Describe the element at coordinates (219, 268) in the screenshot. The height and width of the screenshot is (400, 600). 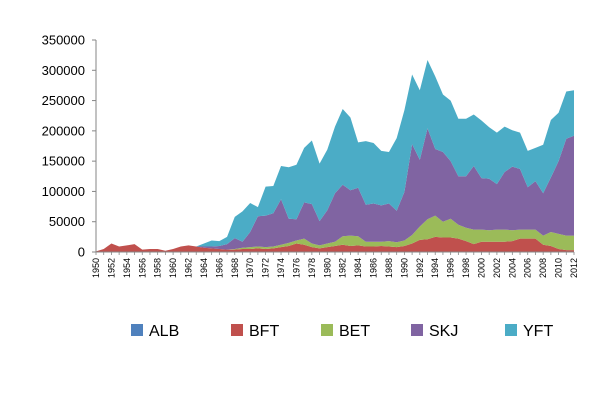
I see `x-tick-label: 1966` at that location.